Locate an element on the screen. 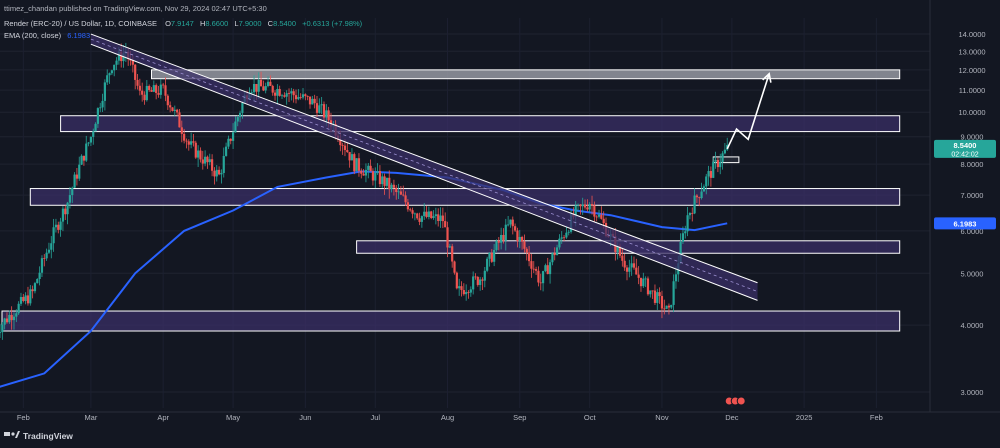  x-axis: Feb Mar Apr May Jun Jul Aug Sep Oct Nov Dec 2025 Feb is located at coordinates (500, 416).